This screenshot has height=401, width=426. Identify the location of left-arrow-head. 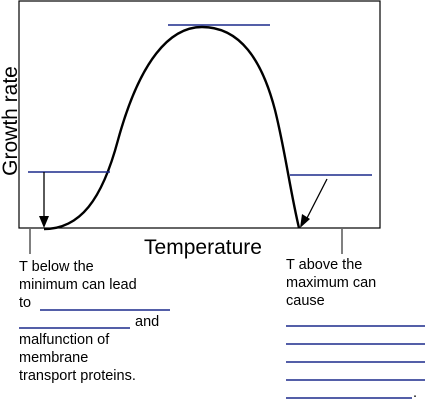
(44, 222).